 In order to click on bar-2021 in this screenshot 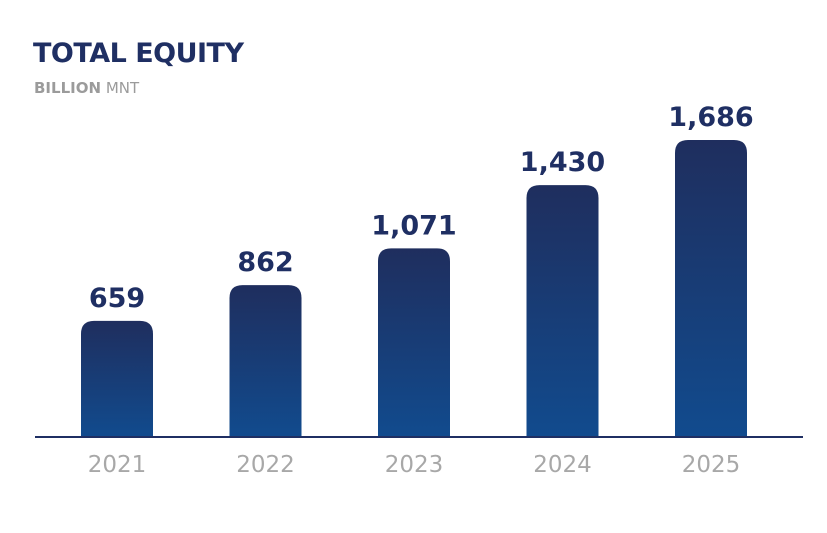, I will do `click(117, 378)`.